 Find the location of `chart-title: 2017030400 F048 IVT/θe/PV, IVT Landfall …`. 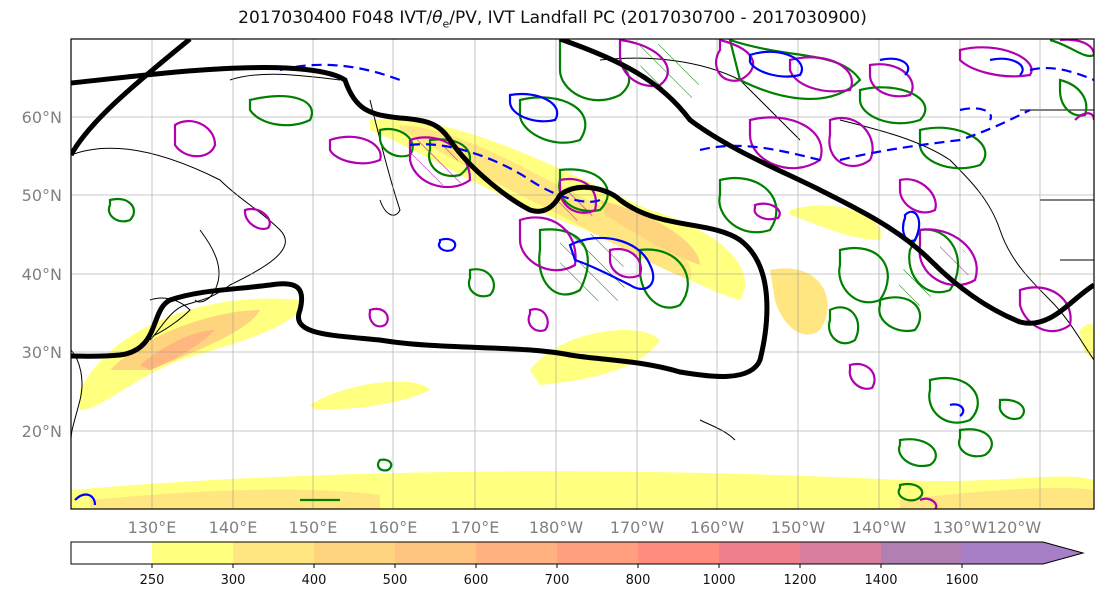

chart-title: 2017030400 F048 IVT/θe/PV, IVT Landfall … is located at coordinates (552, 19).